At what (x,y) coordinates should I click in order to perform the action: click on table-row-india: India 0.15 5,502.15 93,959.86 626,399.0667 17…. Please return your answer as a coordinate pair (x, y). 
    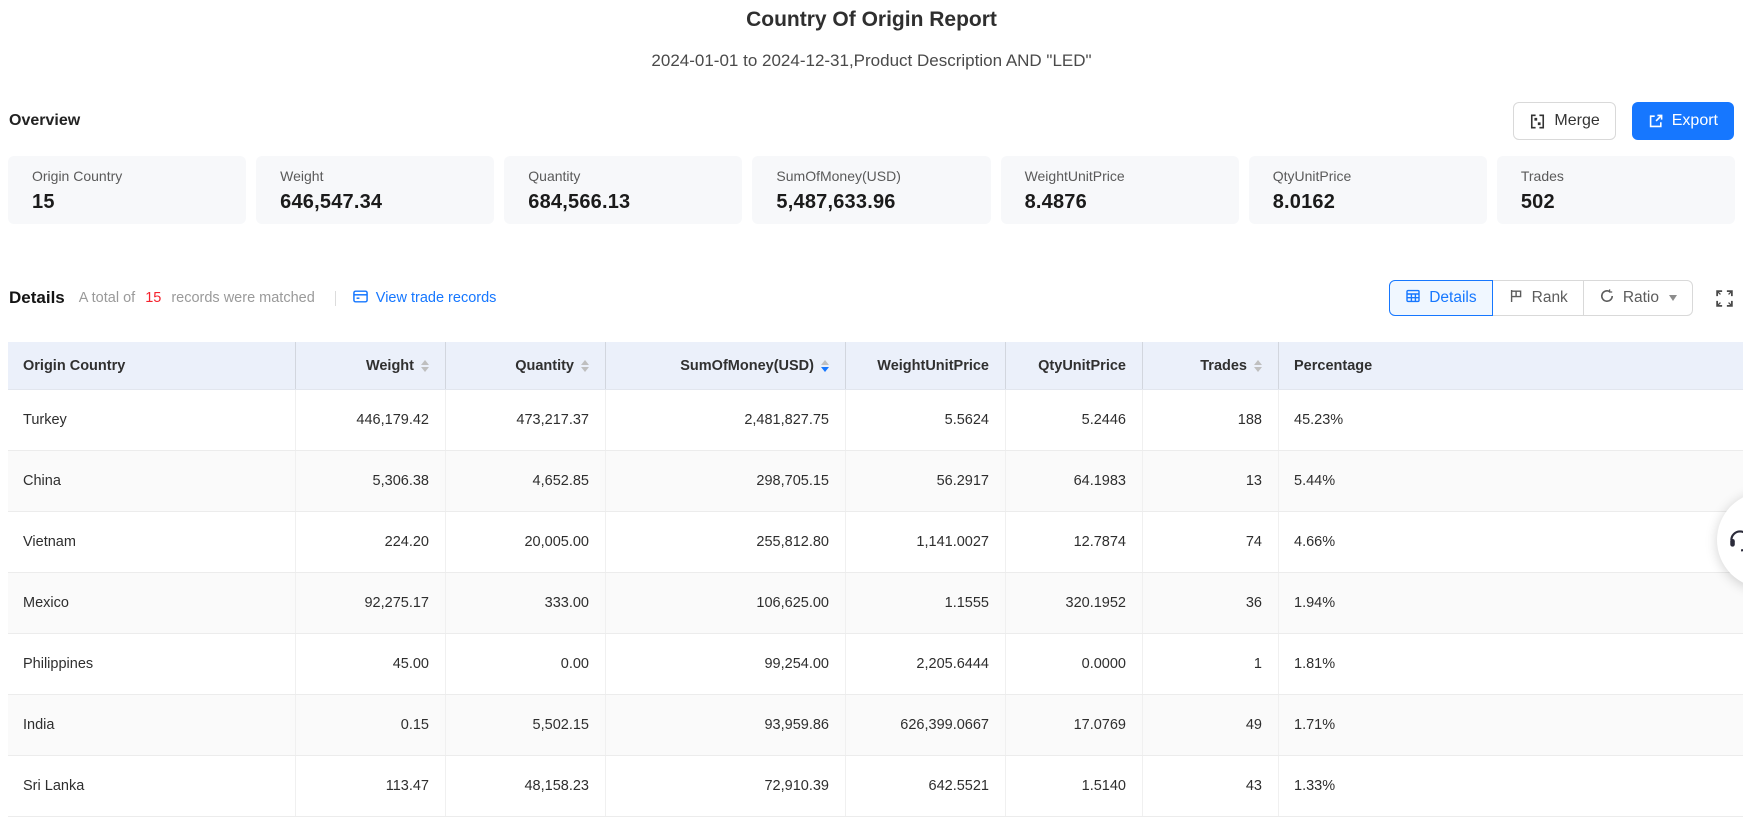
    Looking at the image, I should click on (875, 725).